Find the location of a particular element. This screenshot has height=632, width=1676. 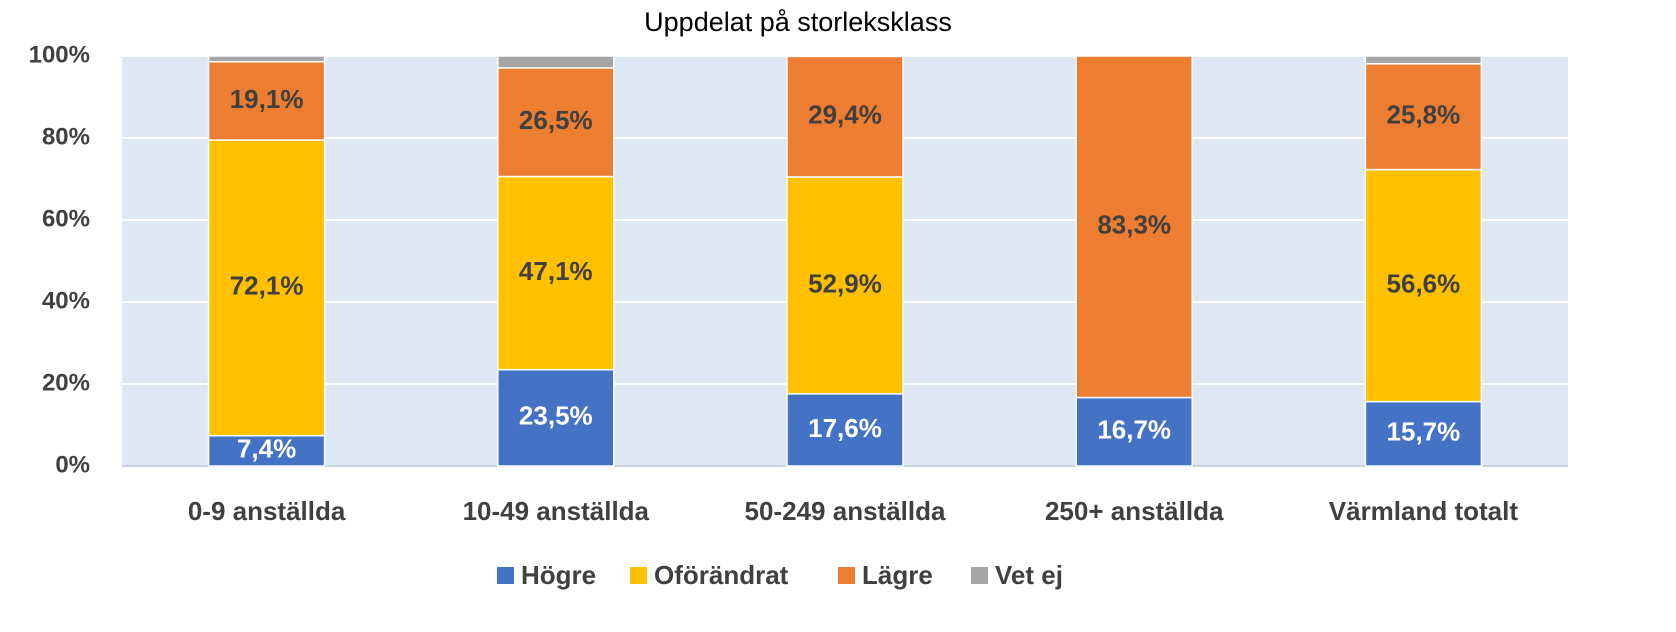

x-tick-label: 0-9 anställda is located at coordinates (267, 511).